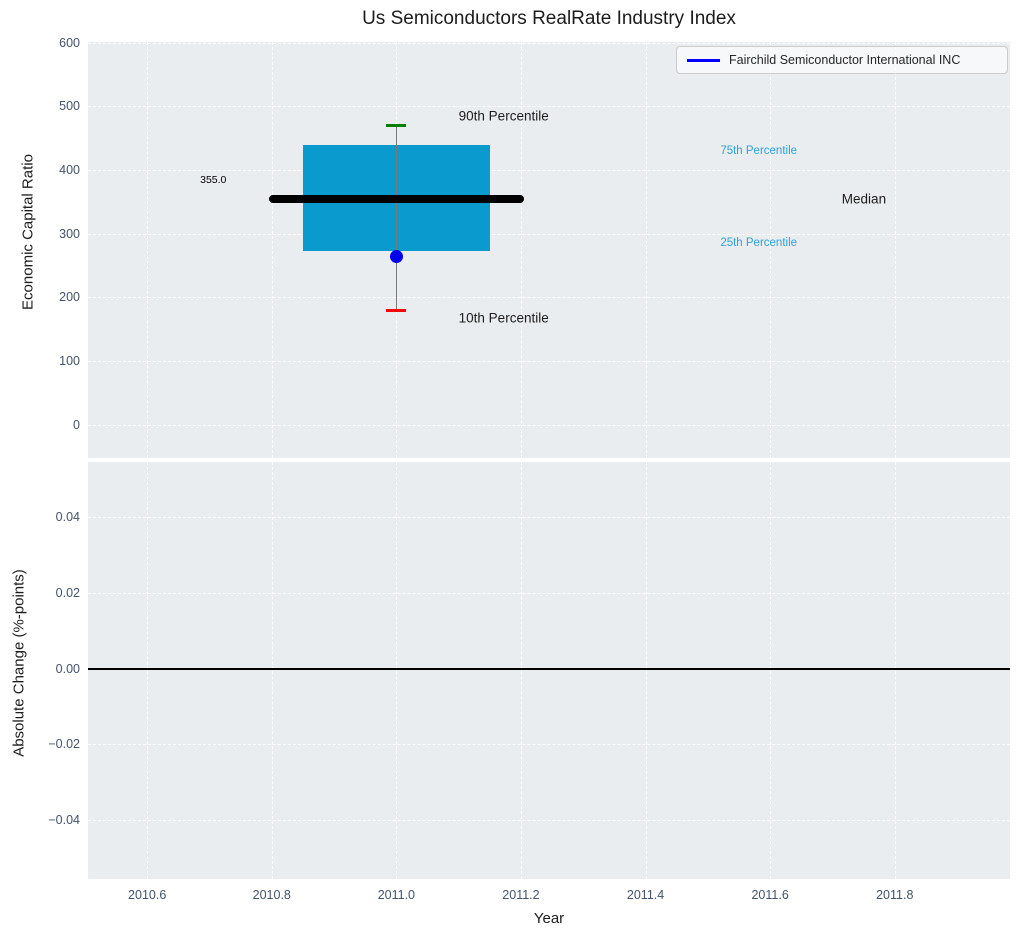  Describe the element at coordinates (396, 125) in the screenshot. I see `p90-cap` at that location.